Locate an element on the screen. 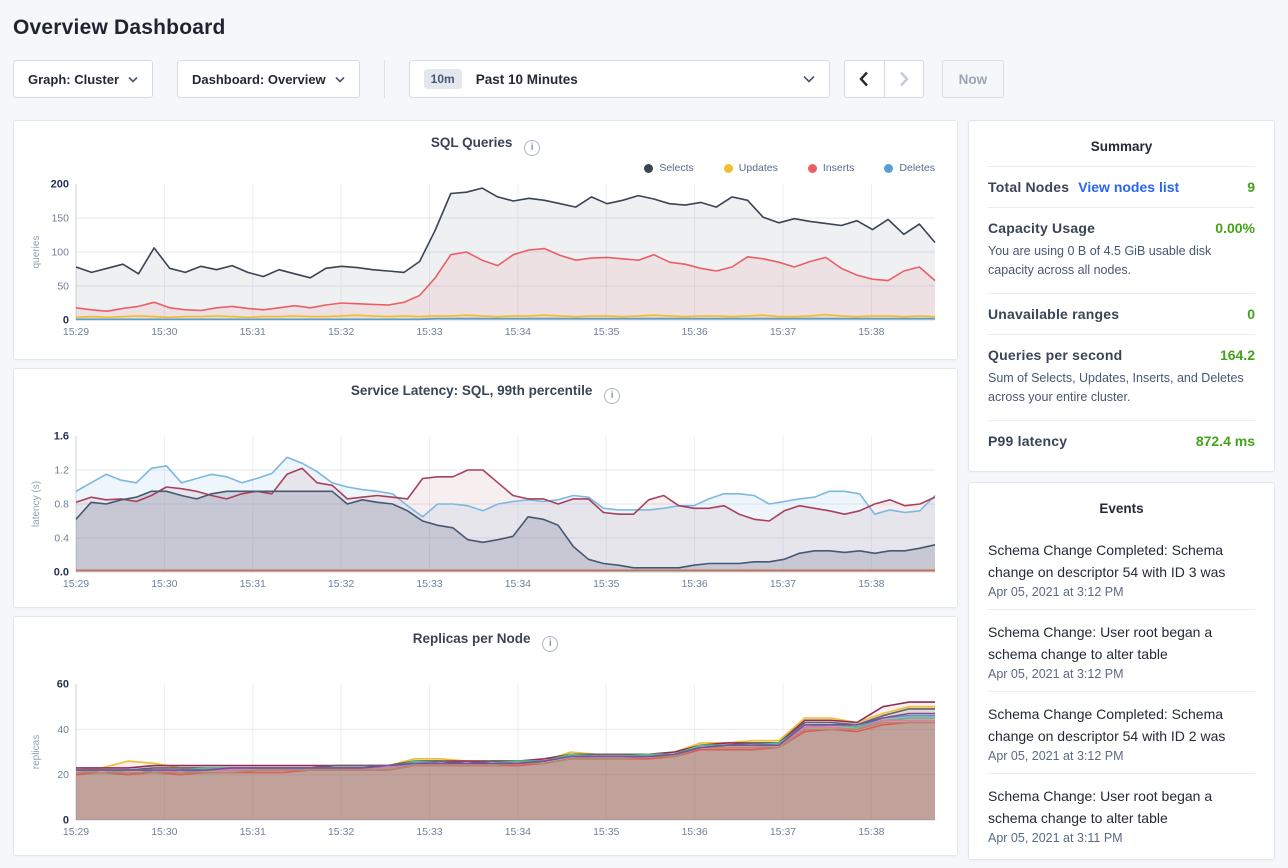  legend-item-deletes: Deletes is located at coordinates (909, 168).